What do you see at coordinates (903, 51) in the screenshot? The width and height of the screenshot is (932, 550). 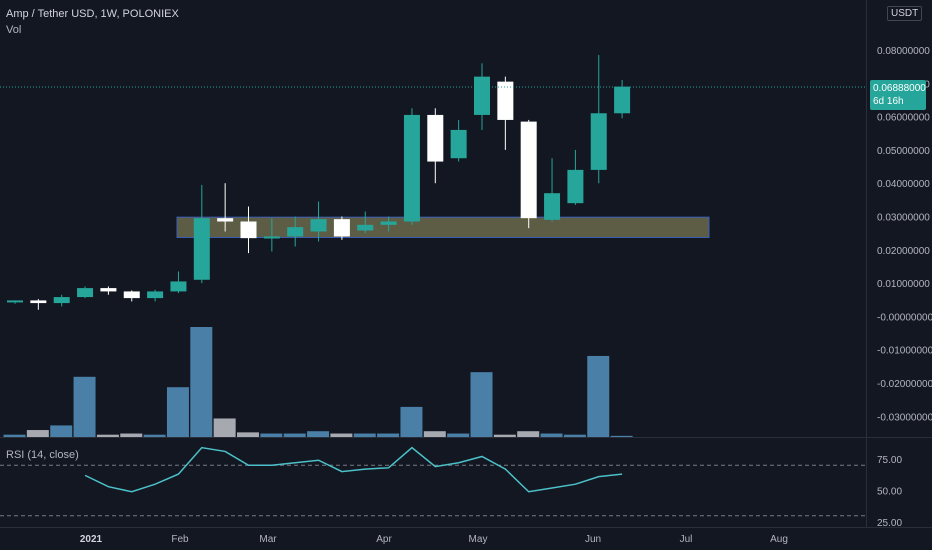 I see `price-axis-tick: 0.08000000` at bounding box center [903, 51].